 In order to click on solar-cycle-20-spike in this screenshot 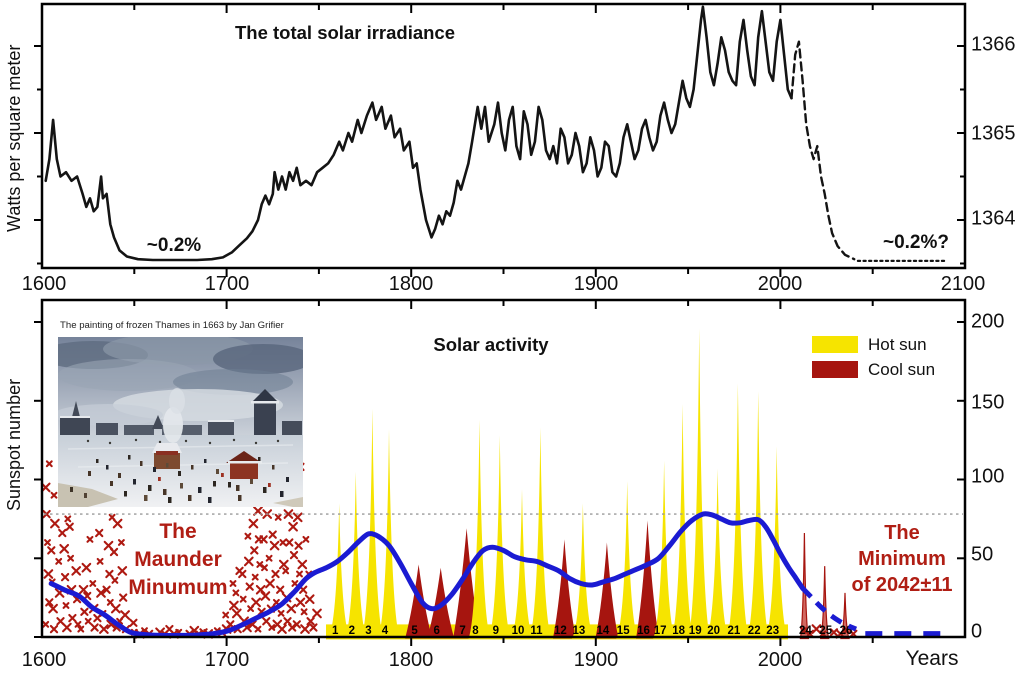, I will do `click(717, 553)`.